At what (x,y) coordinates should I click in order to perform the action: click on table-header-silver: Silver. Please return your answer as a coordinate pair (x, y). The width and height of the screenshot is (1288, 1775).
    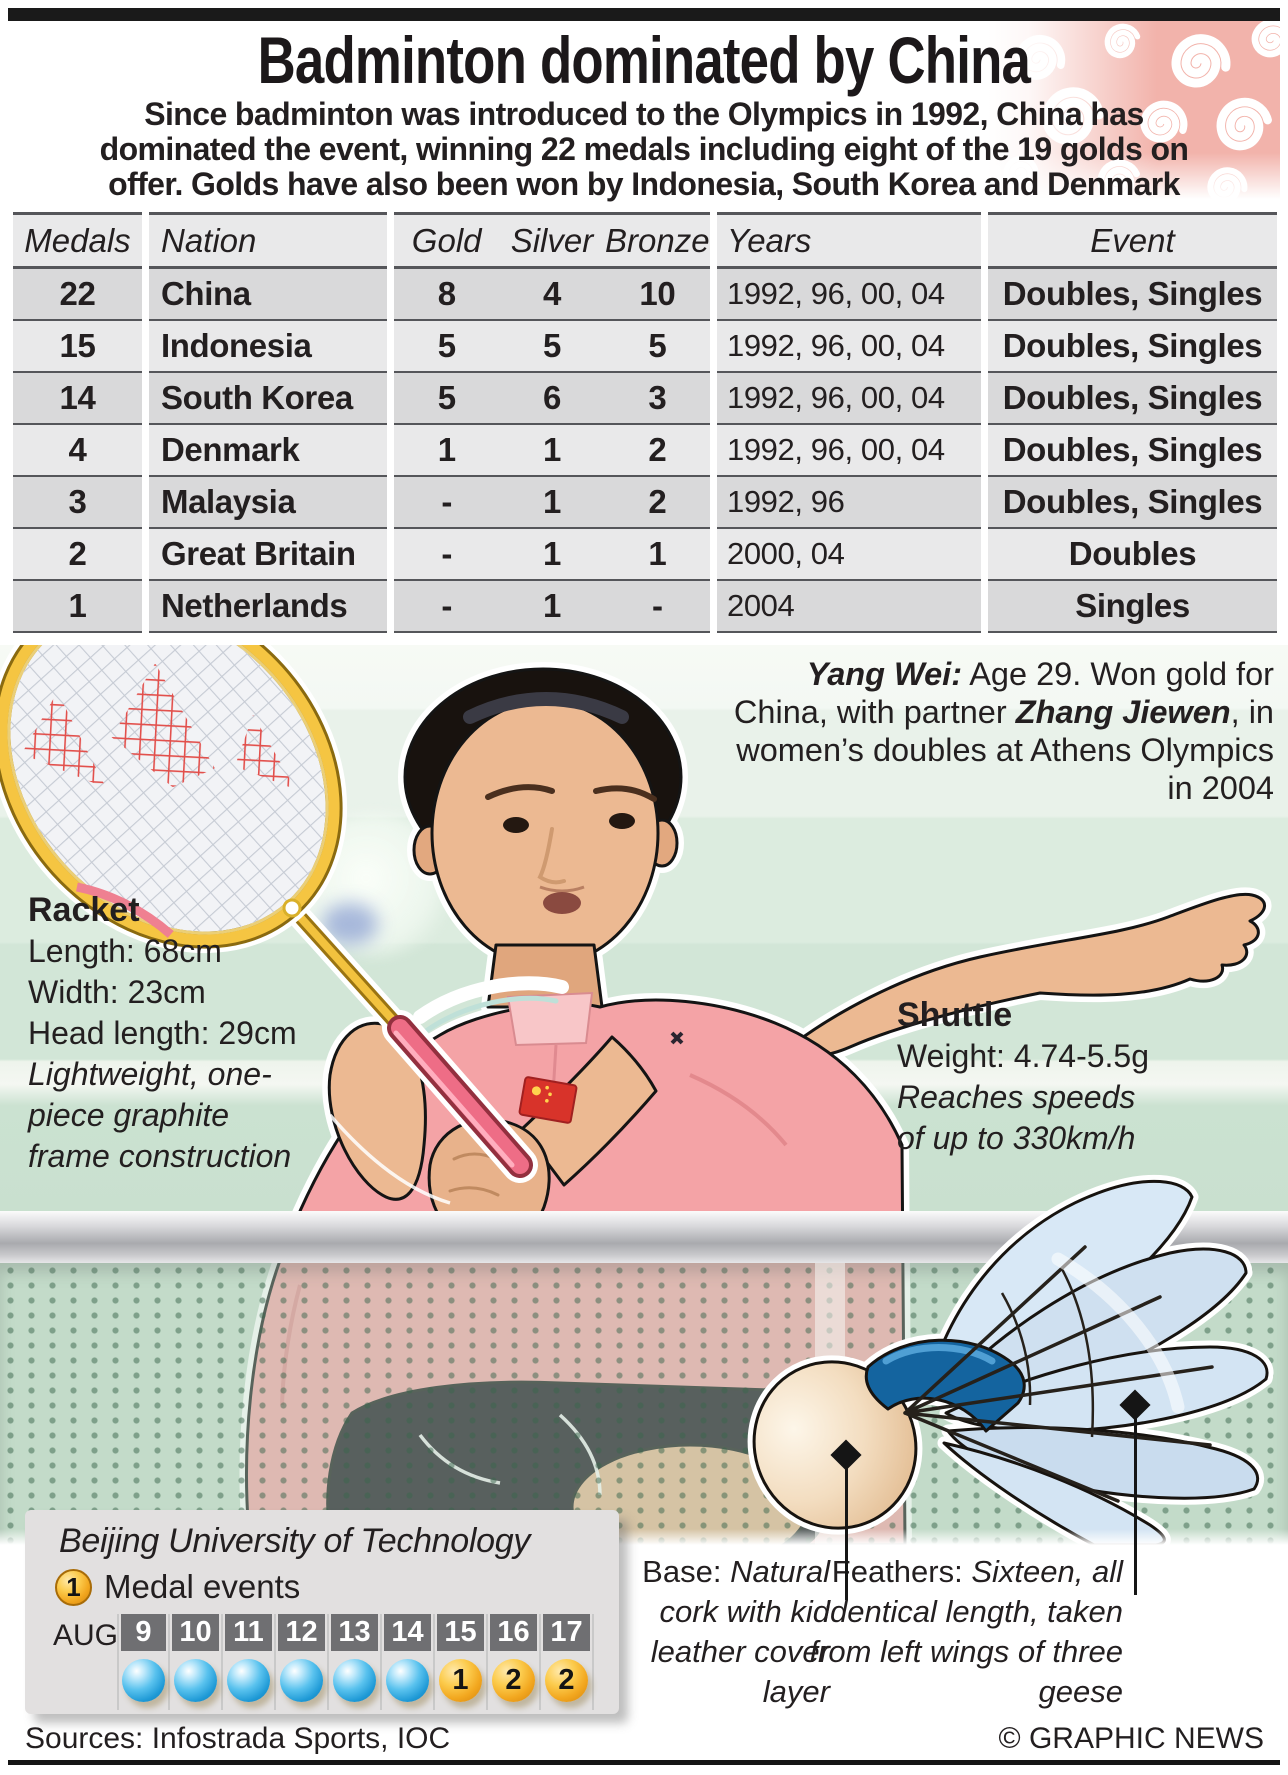
    Looking at the image, I should click on (552, 240).